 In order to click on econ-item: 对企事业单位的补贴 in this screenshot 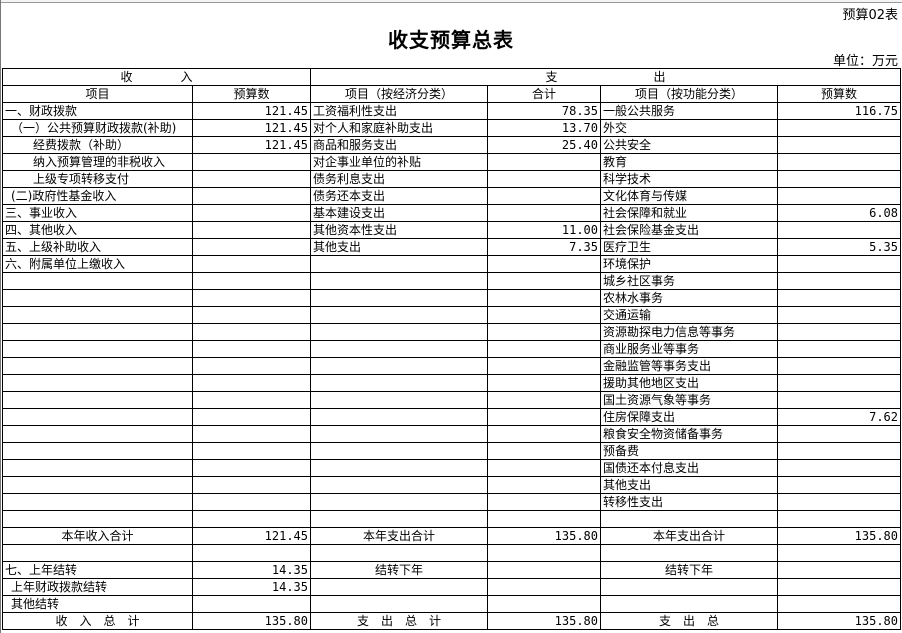, I will do `click(399, 162)`.